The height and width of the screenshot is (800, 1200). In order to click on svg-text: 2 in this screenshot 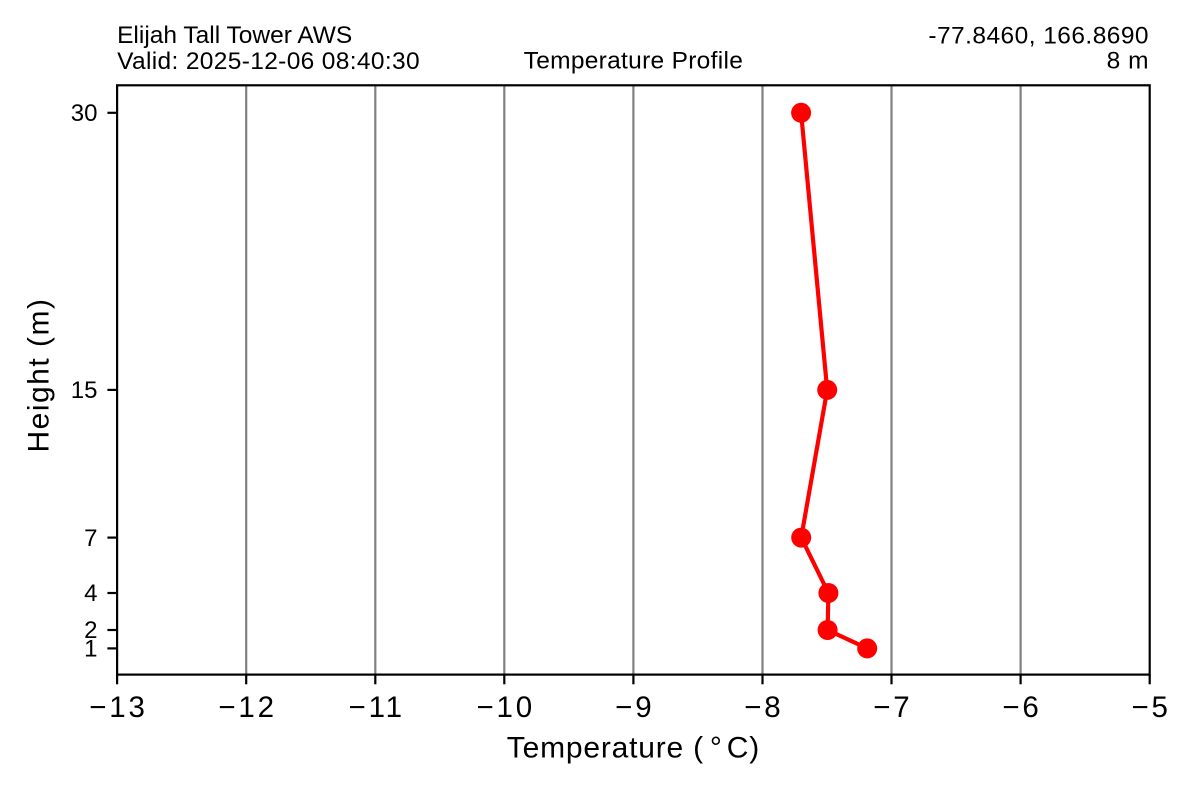, I will do `click(90, 630)`.